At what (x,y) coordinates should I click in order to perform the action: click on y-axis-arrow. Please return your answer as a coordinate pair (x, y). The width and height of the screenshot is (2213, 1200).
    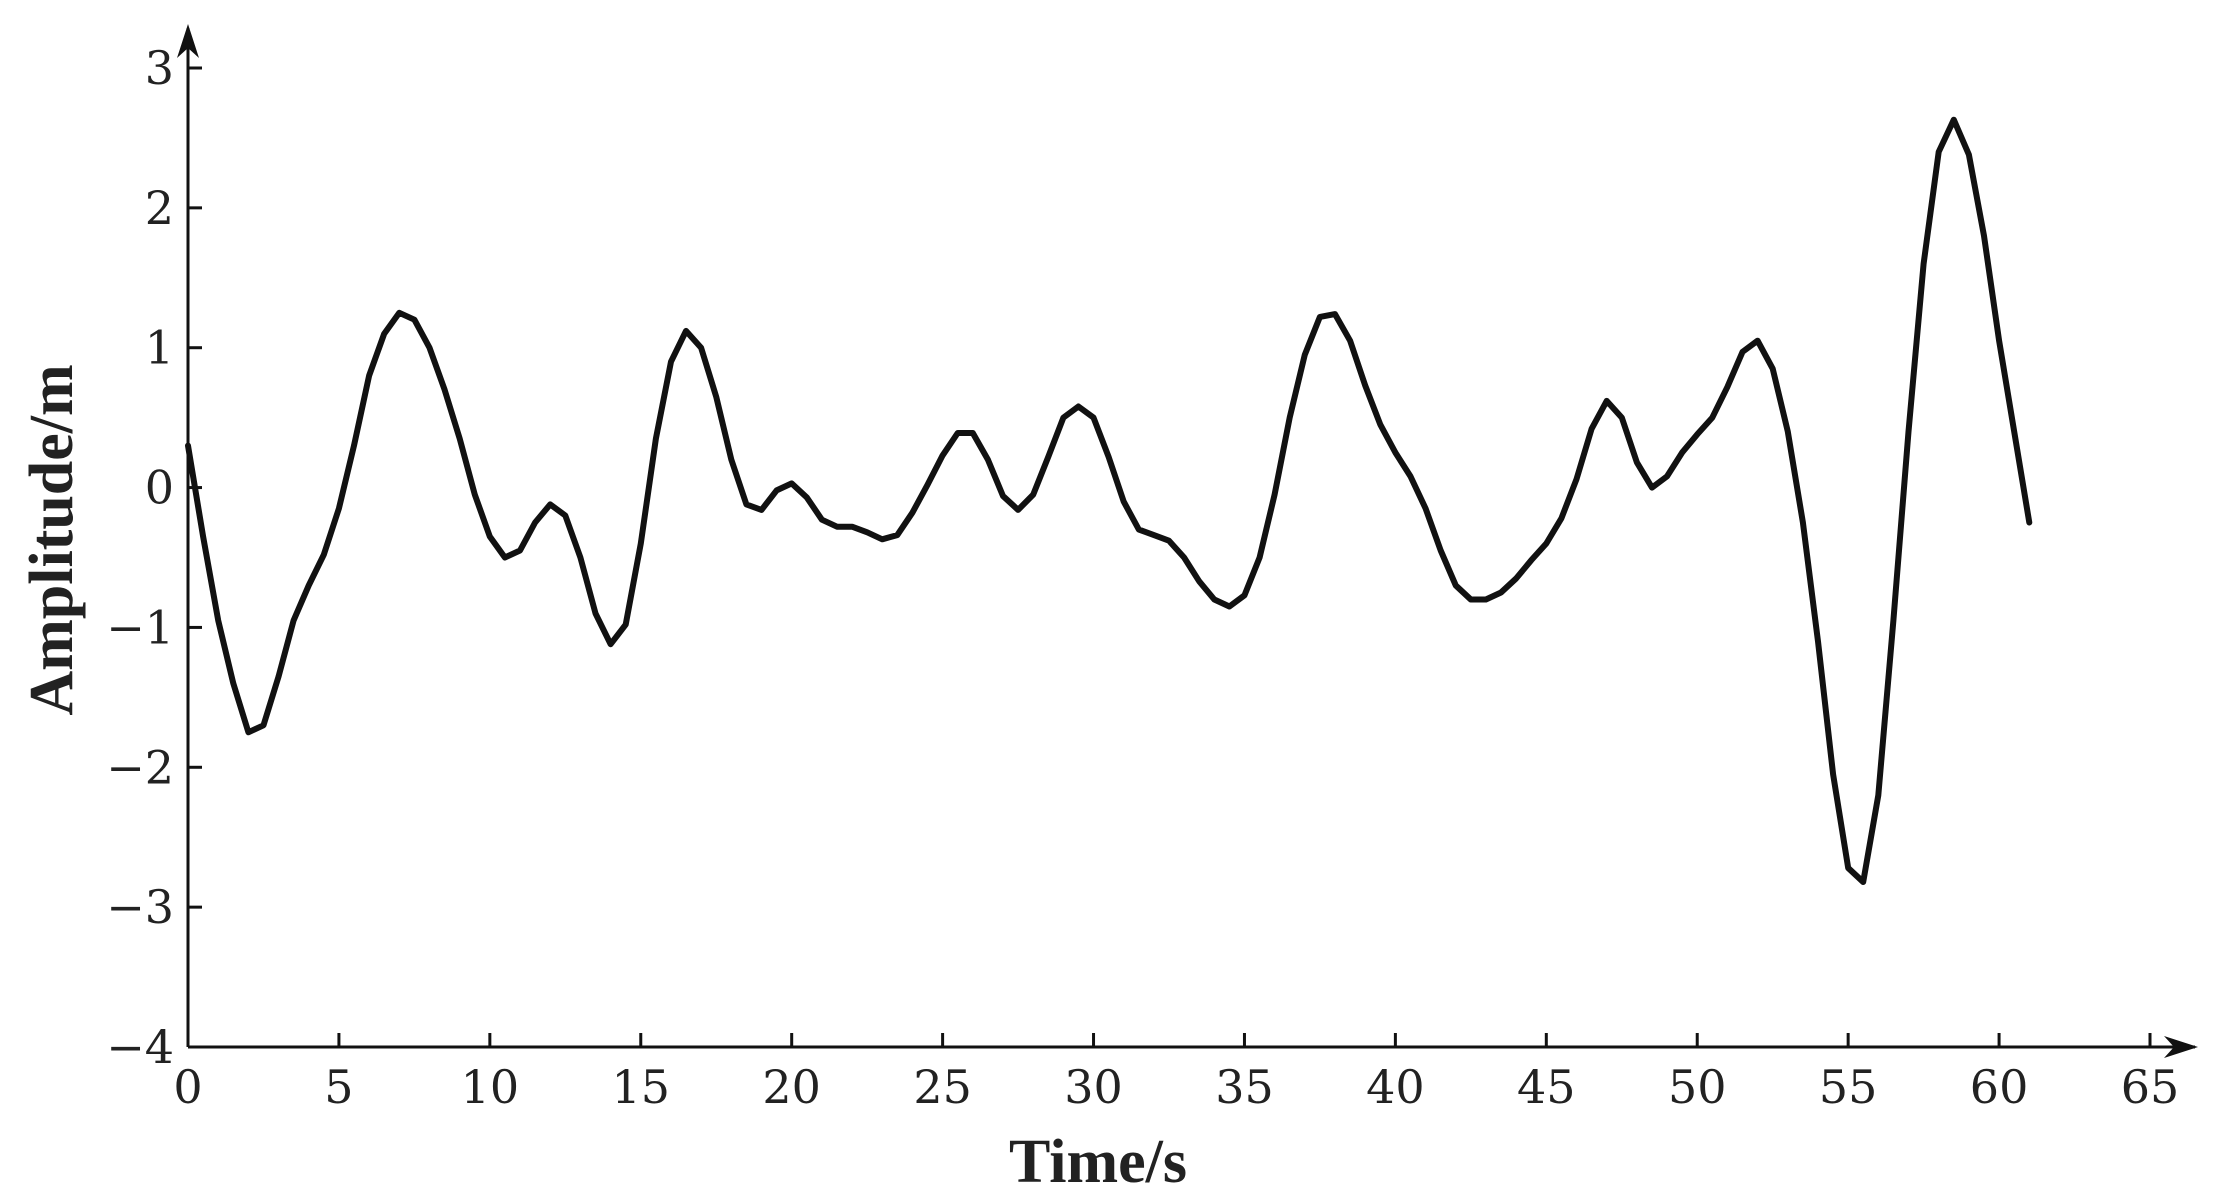
    Looking at the image, I should click on (188, 41).